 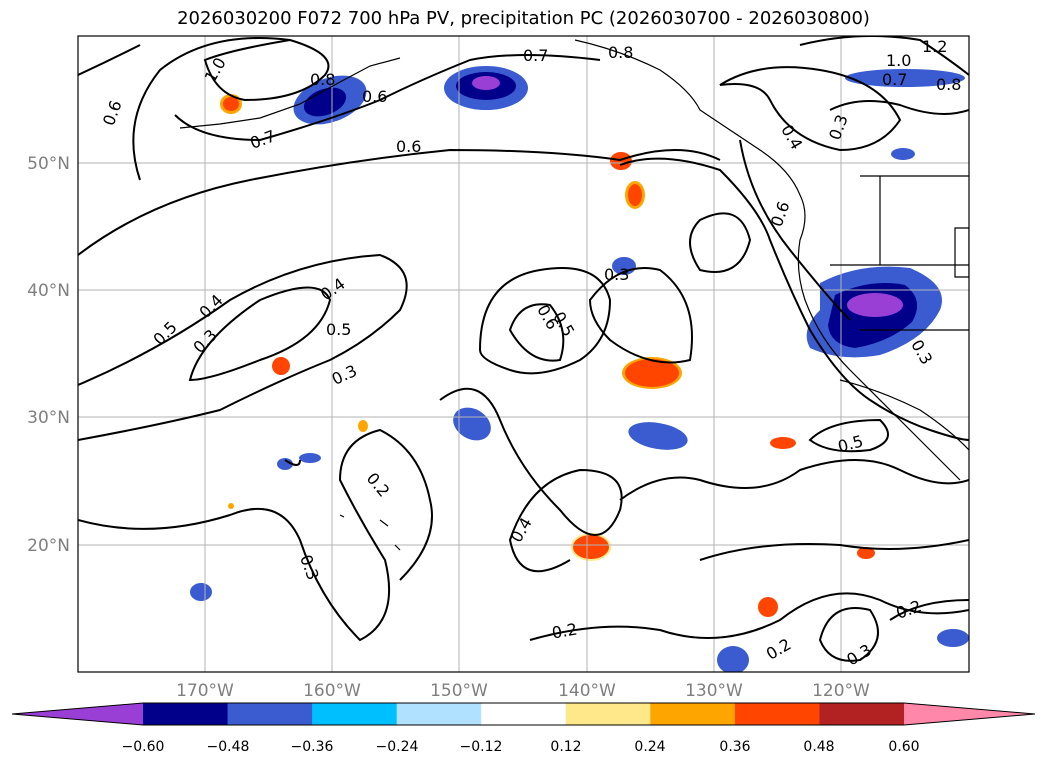 I want to click on colorbar-tick: 0.60, so click(x=903, y=747).